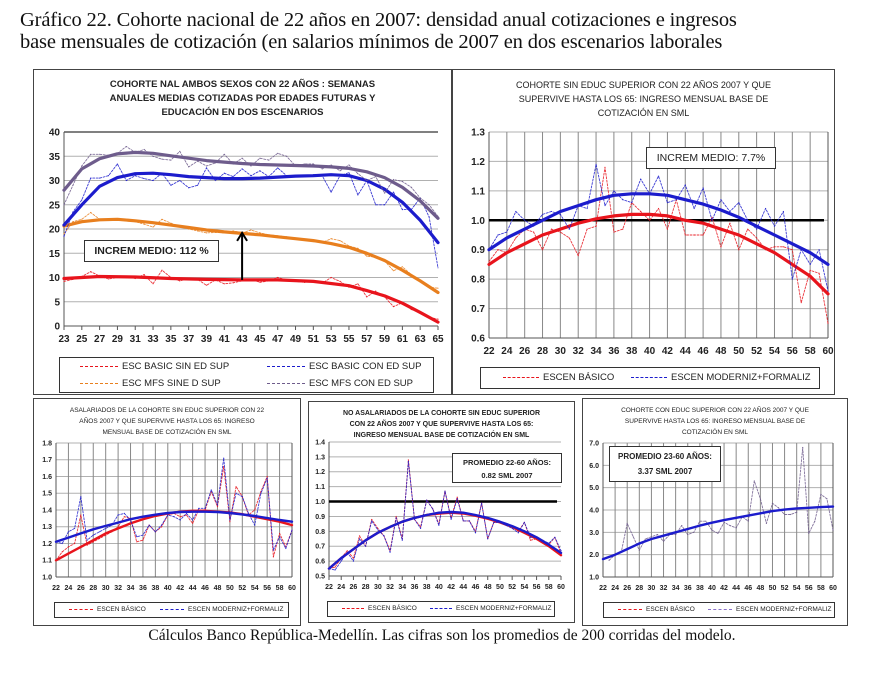 This screenshot has height=679, width=884. What do you see at coordinates (47, 527) in the screenshot?
I see `y-tick-label: 1.3` at bounding box center [47, 527].